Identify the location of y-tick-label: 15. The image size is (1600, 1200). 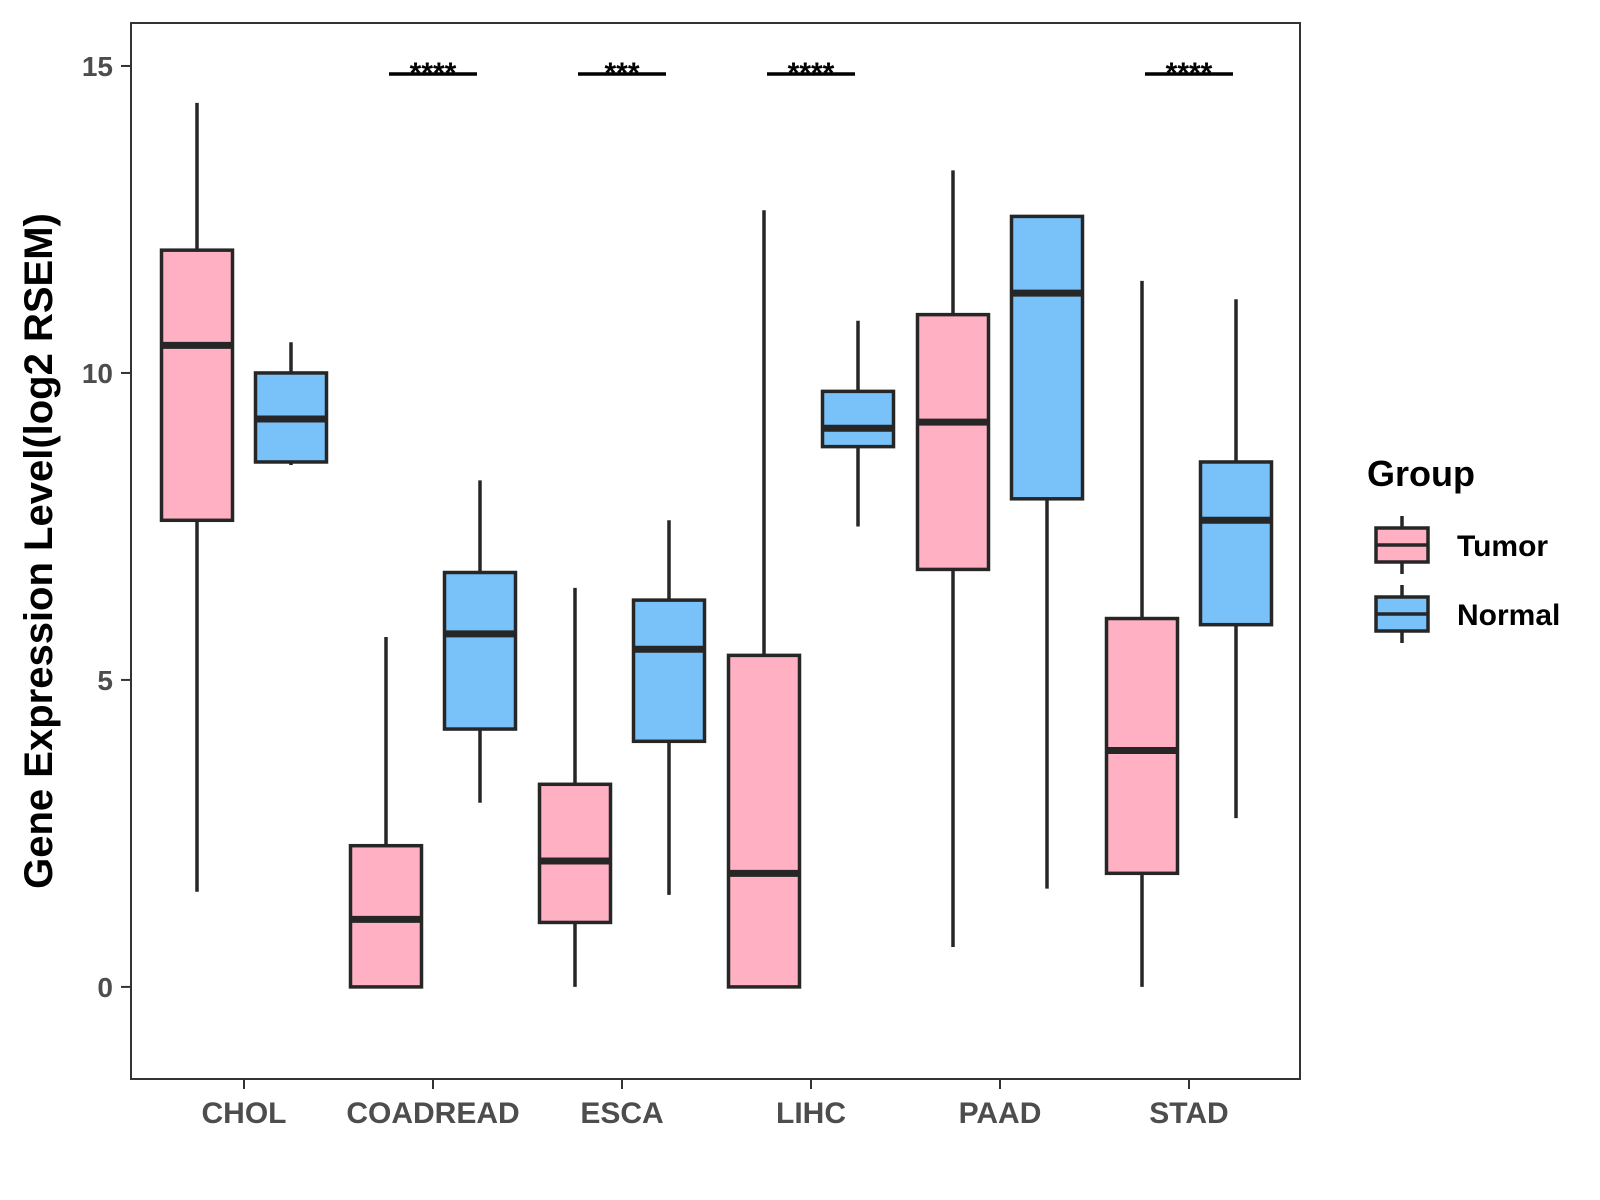
(97, 66).